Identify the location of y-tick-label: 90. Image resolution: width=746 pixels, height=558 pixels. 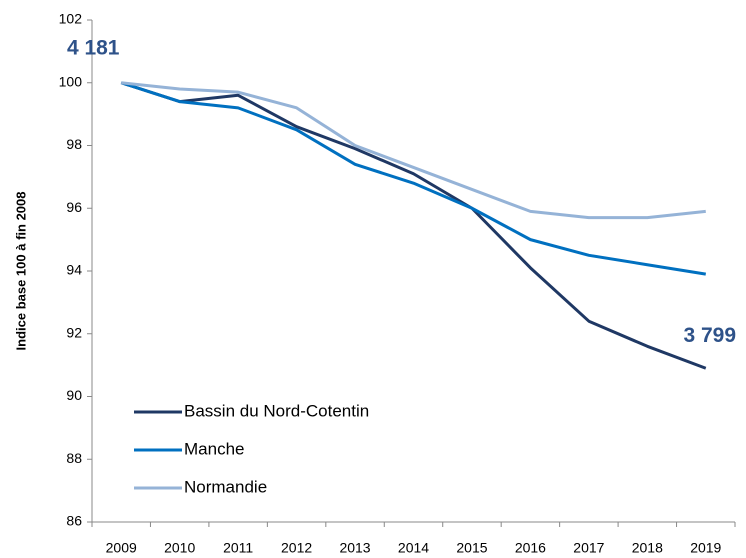
(74, 395).